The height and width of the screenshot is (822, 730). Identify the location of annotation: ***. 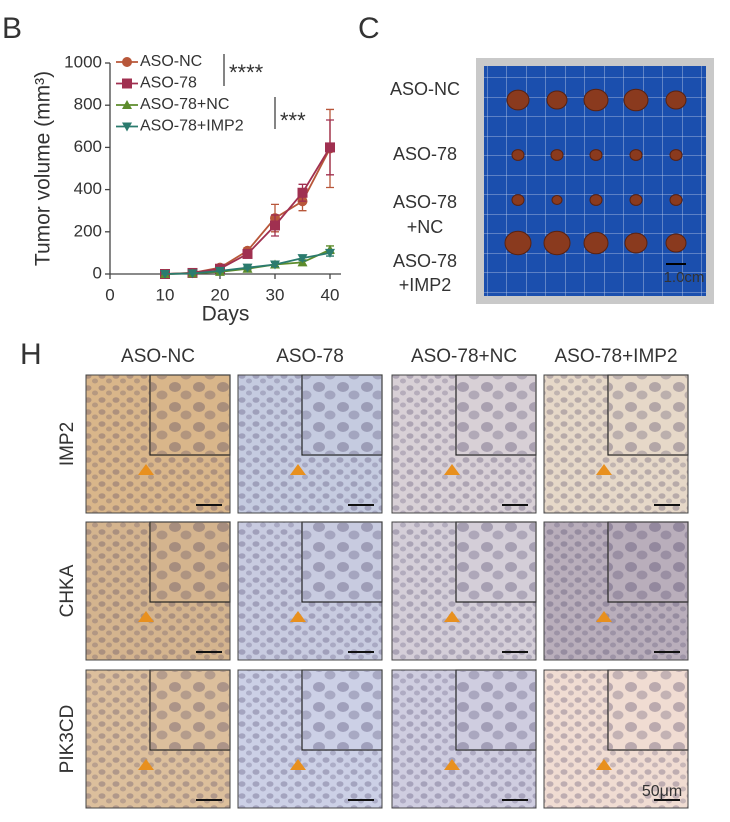
(293, 120).